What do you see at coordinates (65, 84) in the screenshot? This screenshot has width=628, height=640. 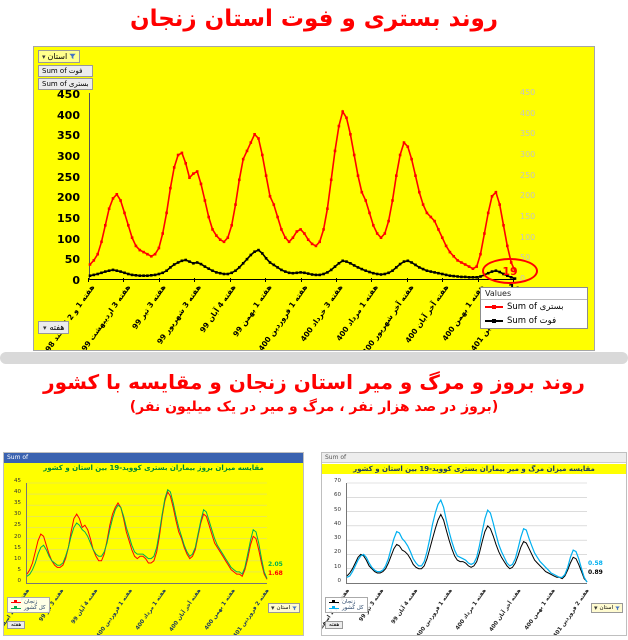 I see `value-field-button-admissions: Sum of بستری` at bounding box center [65, 84].